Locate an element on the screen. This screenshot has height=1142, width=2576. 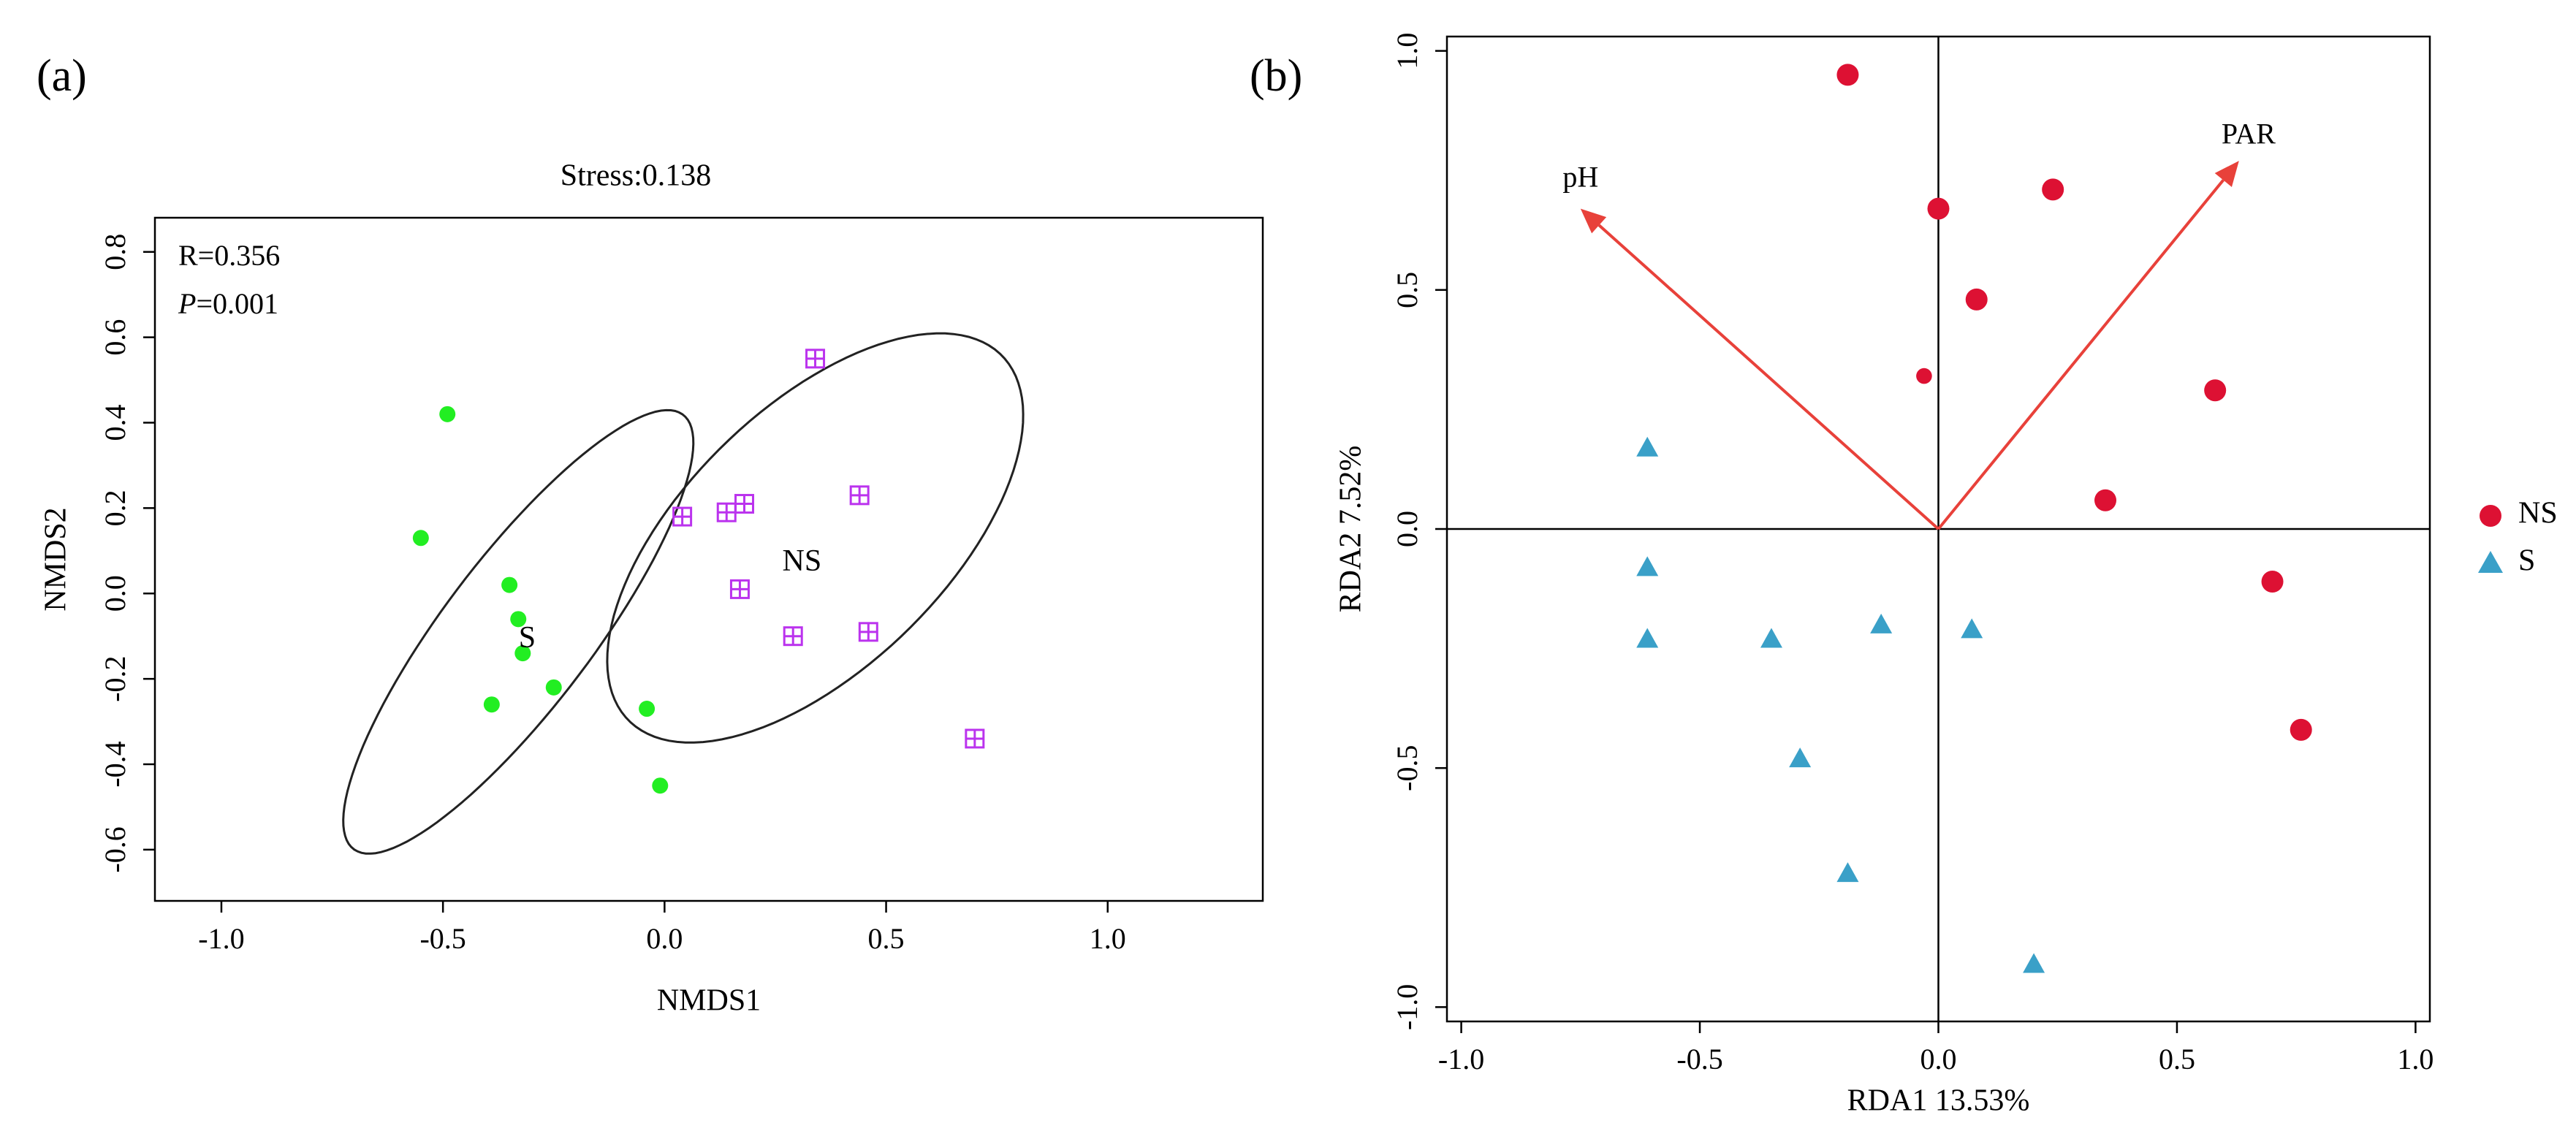
y-tick-label: 1.0 is located at coordinates (1407, 51).